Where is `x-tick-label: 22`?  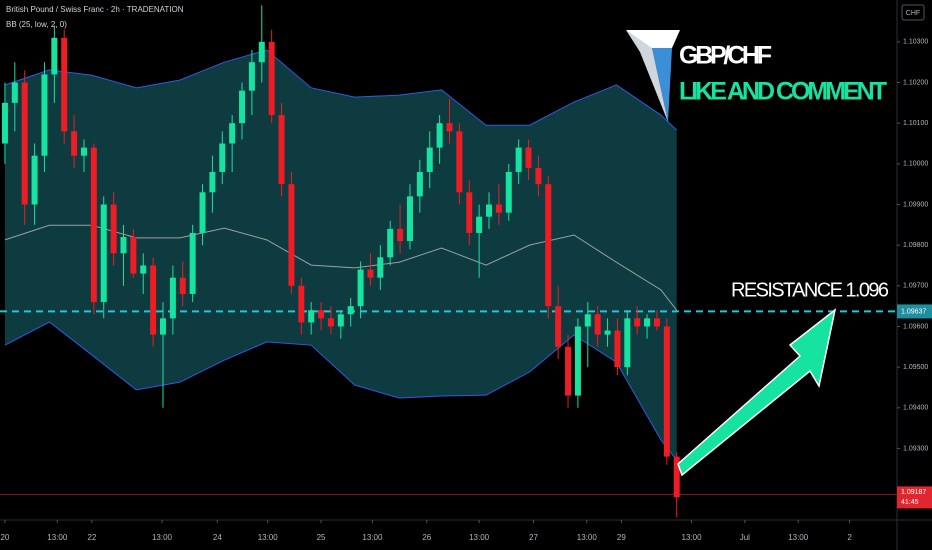 x-tick-label: 22 is located at coordinates (91, 537).